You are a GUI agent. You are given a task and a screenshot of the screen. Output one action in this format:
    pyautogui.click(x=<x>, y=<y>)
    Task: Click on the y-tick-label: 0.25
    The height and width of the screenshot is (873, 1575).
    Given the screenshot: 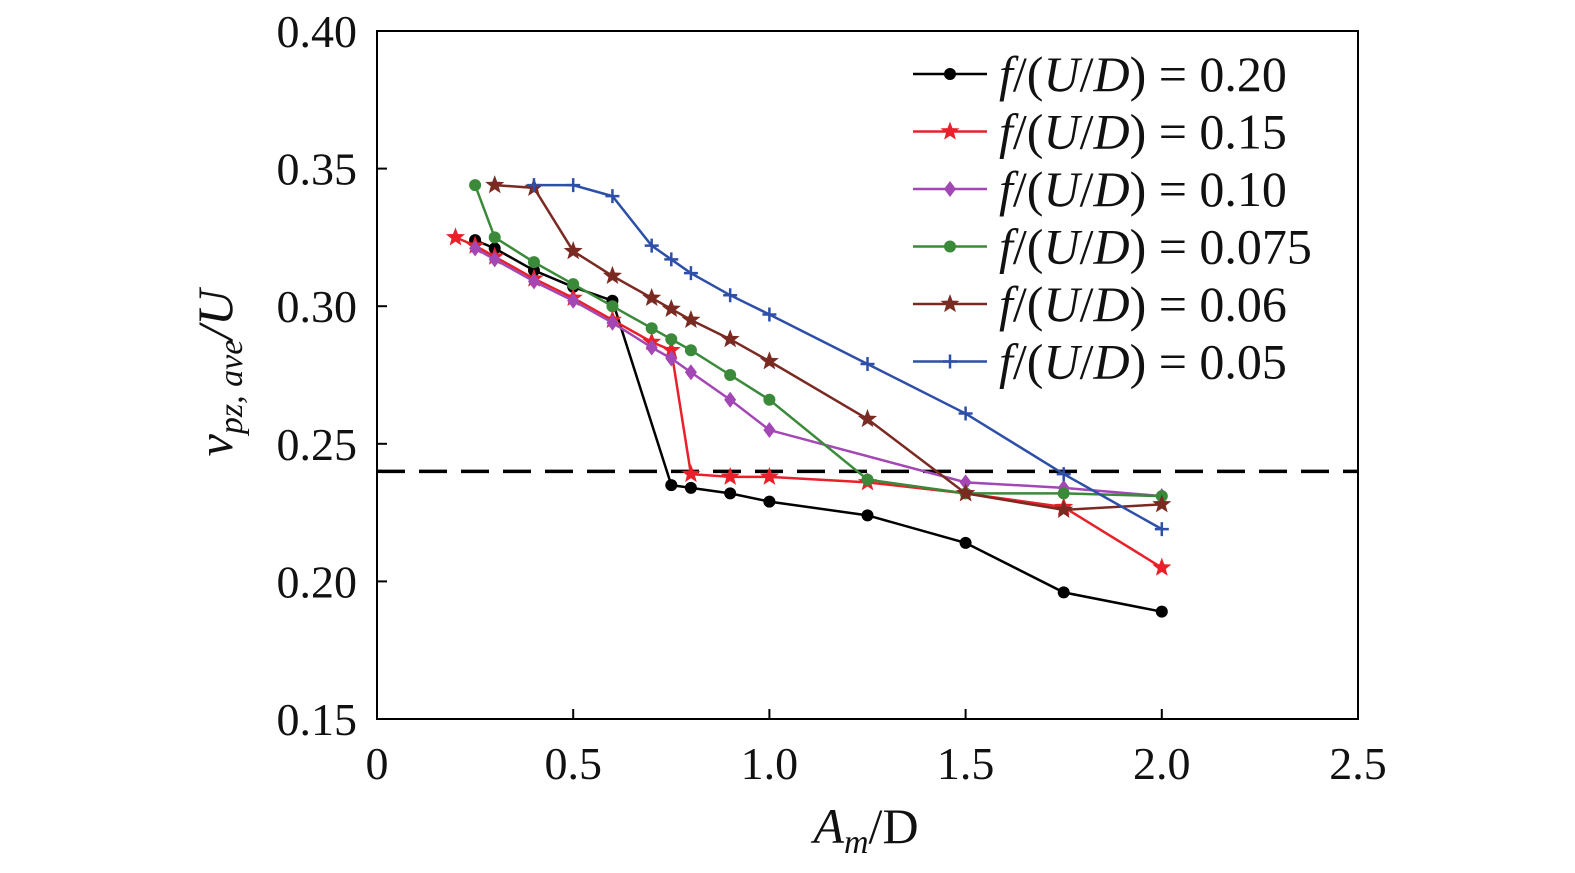 What is the action you would take?
    pyautogui.click(x=317, y=444)
    